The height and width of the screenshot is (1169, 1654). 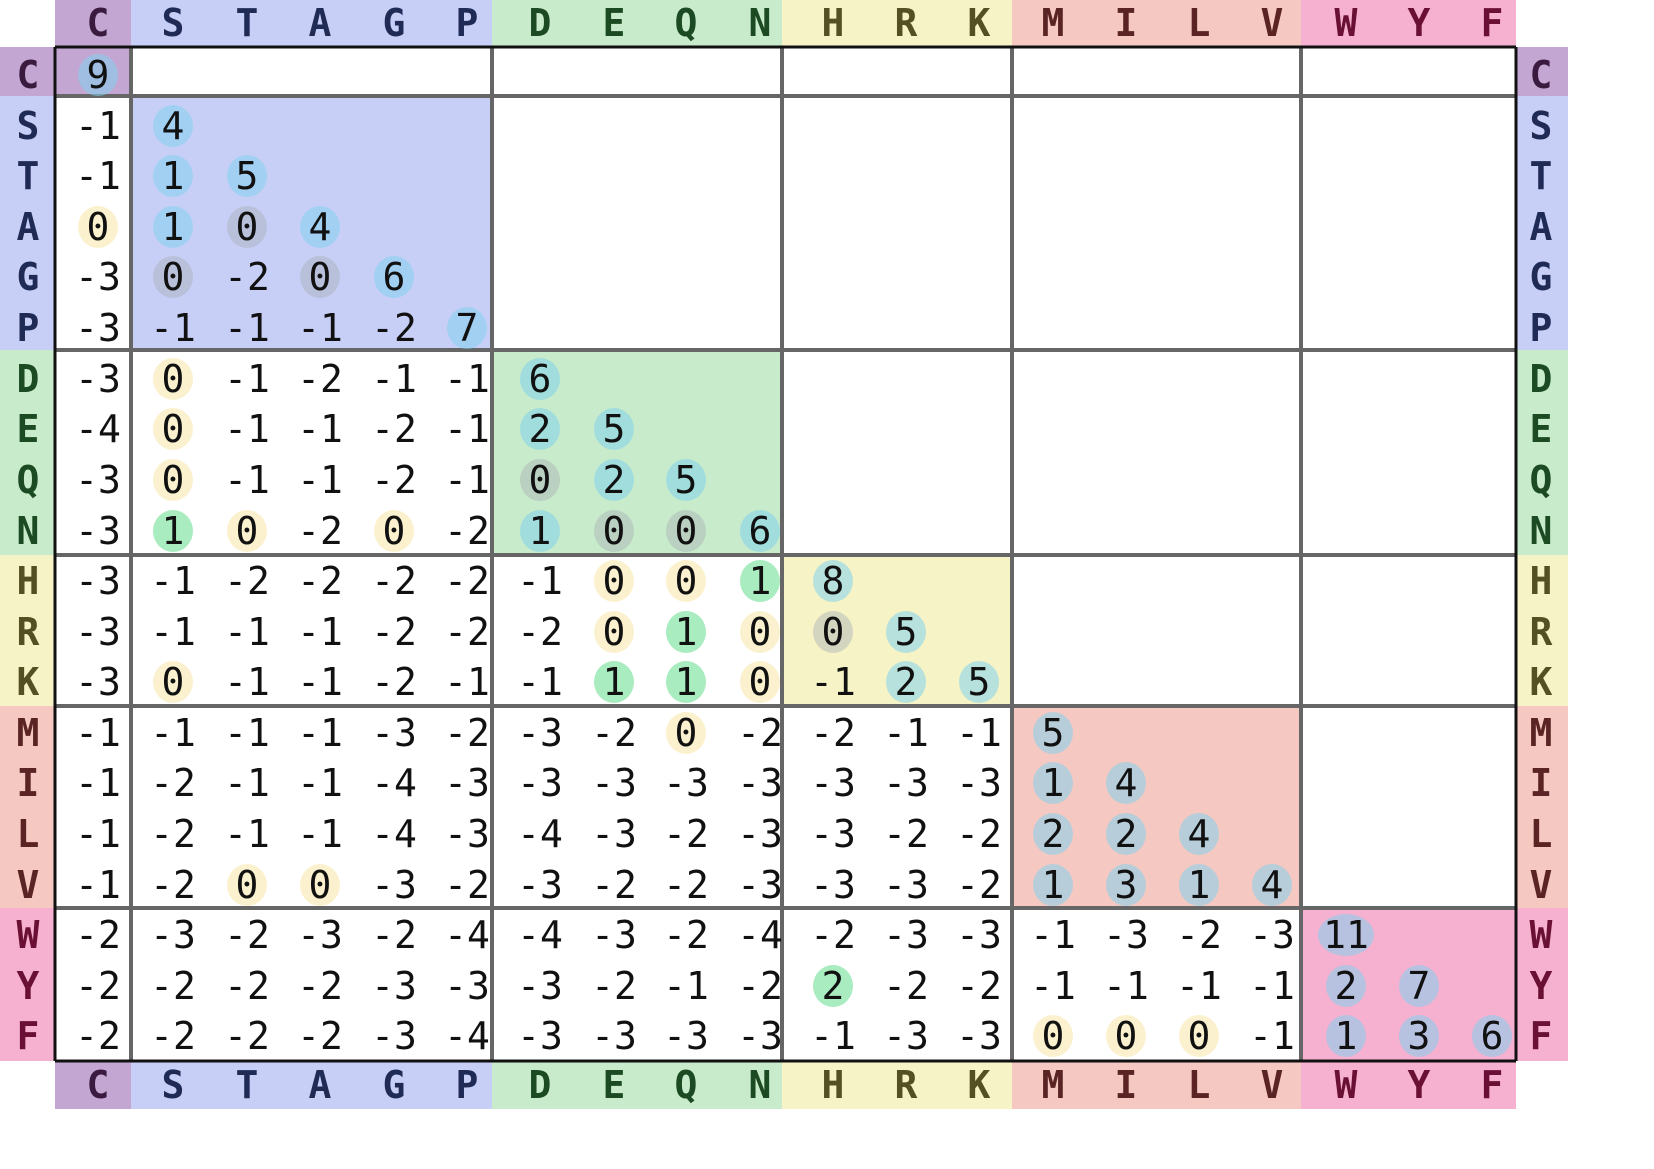 What do you see at coordinates (28, 379) in the screenshot?
I see `row-left-label-D: D` at bounding box center [28, 379].